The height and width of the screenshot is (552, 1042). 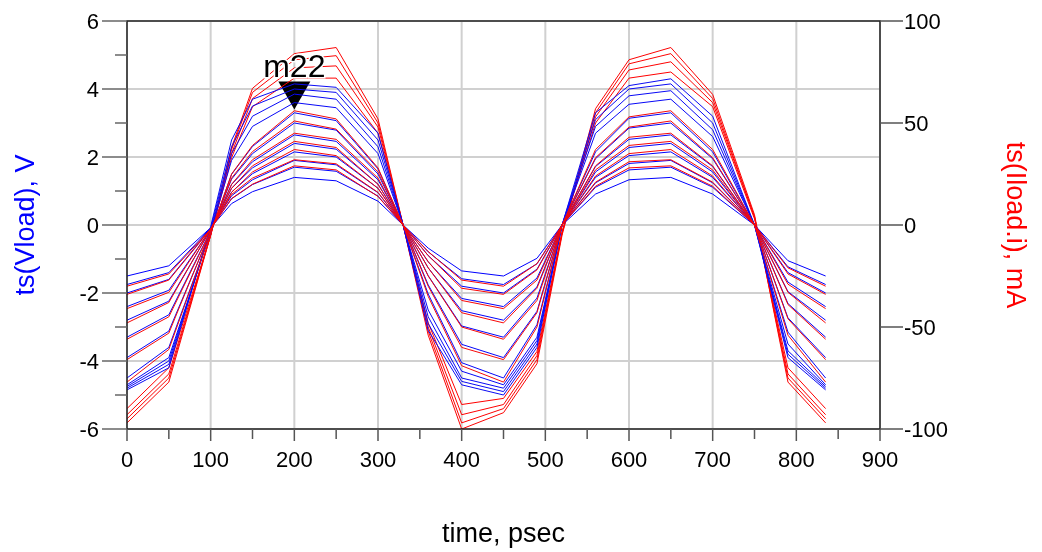 What do you see at coordinates (89, 293) in the screenshot?
I see `y-tick-label: -2` at bounding box center [89, 293].